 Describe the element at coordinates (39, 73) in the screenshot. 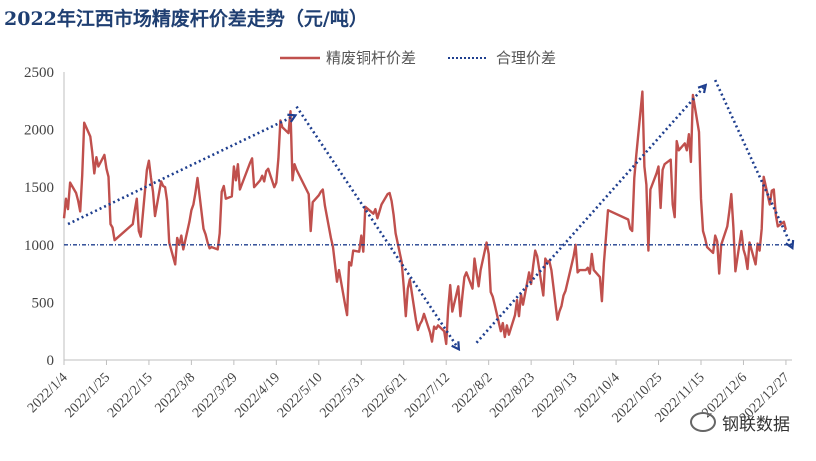

I see `y-tick-label: 2500` at that location.